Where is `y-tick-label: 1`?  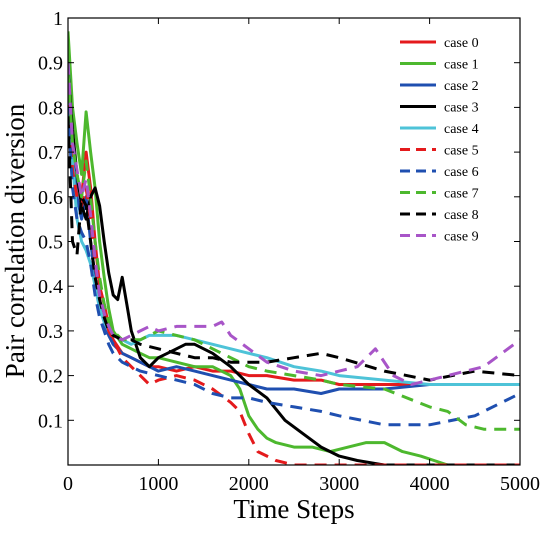
y-tick-label: 1 is located at coordinates (58, 19).